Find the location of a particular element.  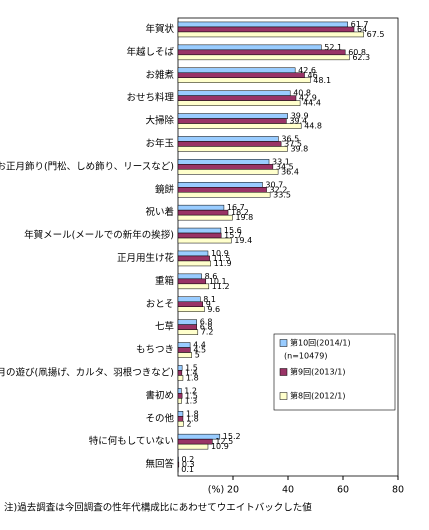

category-label: おとそ is located at coordinates (160, 304).